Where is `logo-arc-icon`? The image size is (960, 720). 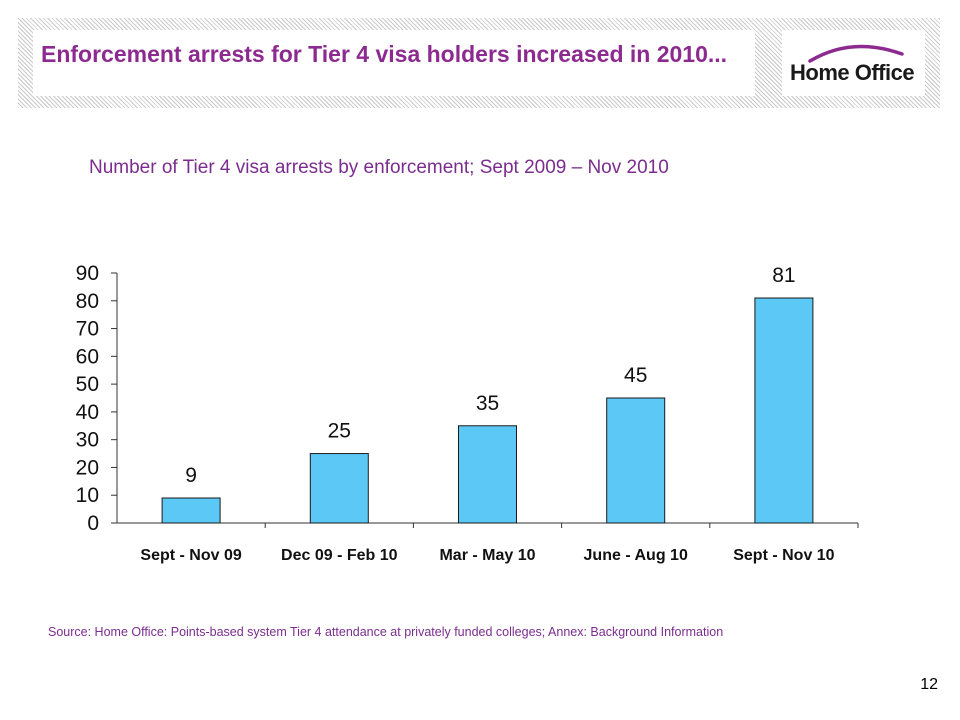
logo-arc-icon is located at coordinates (856, 53).